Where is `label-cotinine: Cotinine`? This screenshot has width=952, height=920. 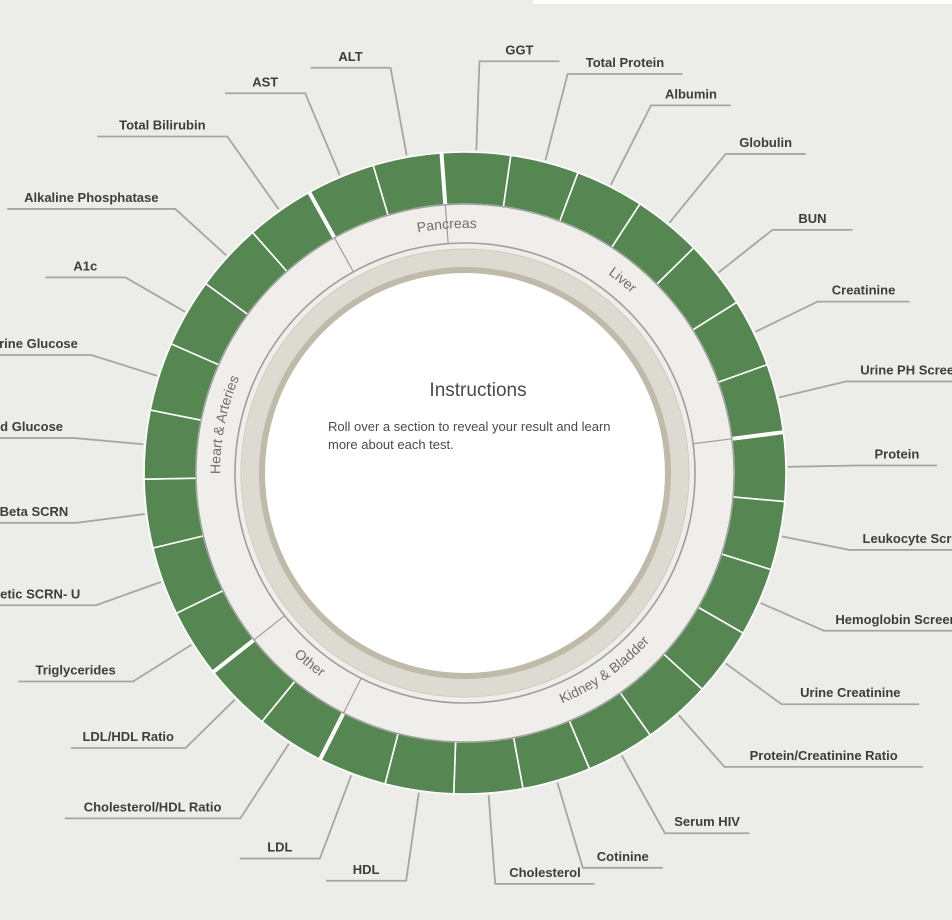 label-cotinine: Cotinine is located at coordinates (623, 856).